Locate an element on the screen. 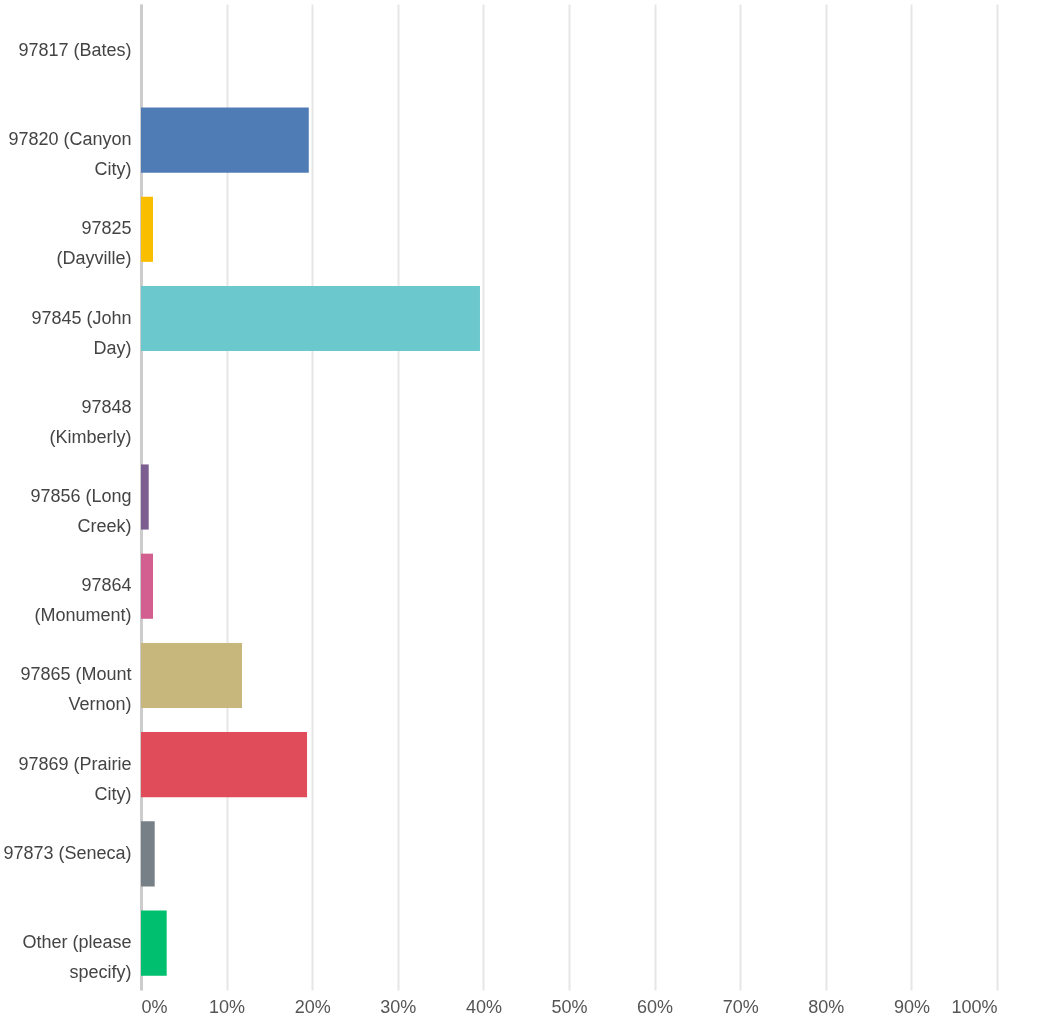 The image size is (1037, 1025). y-tick-label: 97865 (Mount Vernon) is located at coordinates (76, 689).